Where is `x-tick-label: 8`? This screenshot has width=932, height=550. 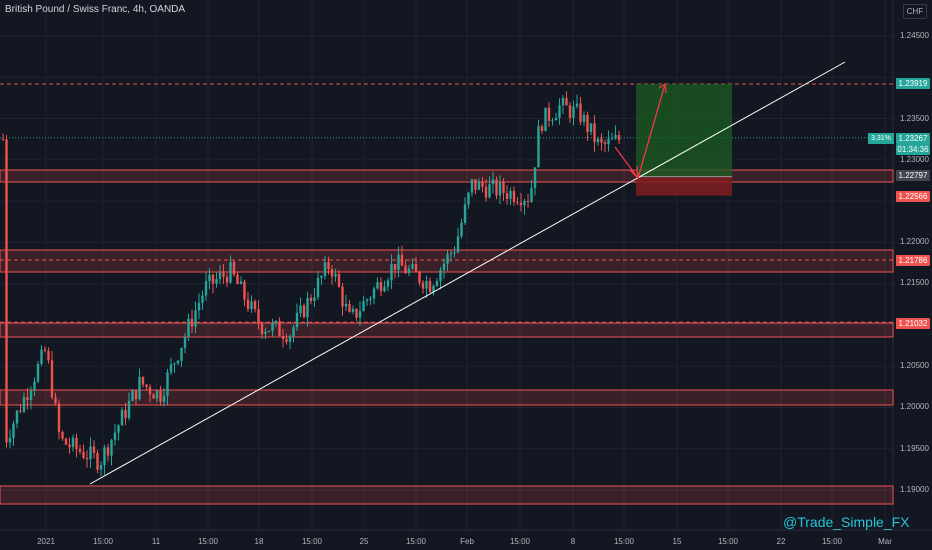
x-tick-label: 8 is located at coordinates (573, 541).